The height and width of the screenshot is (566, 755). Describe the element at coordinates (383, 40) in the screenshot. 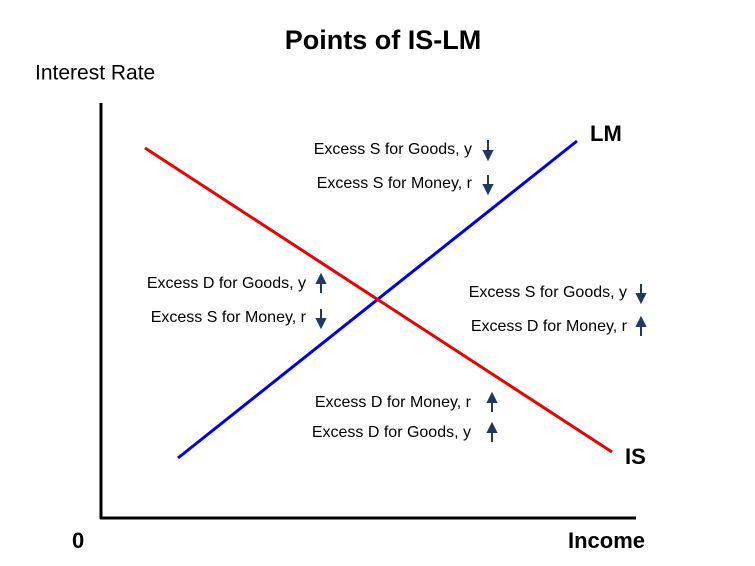

I see `title: Points of IS-LM` at that location.